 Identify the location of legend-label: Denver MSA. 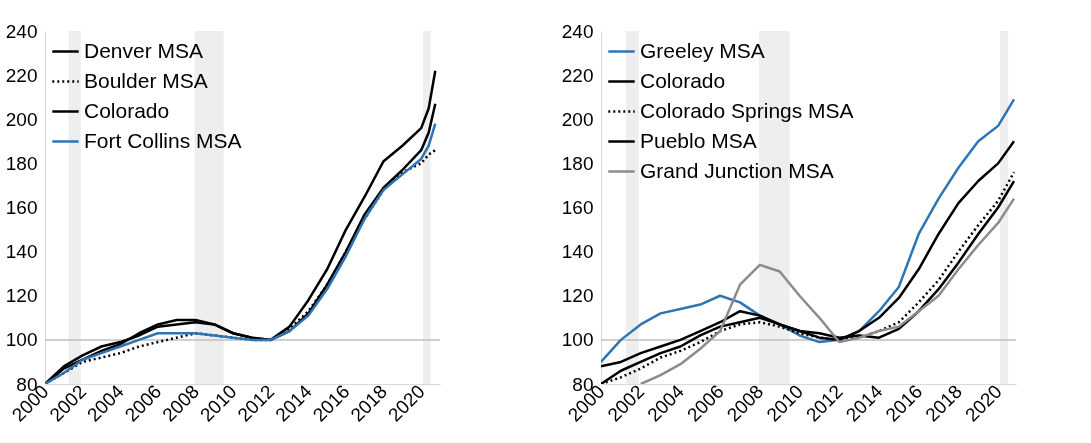
(144, 50).